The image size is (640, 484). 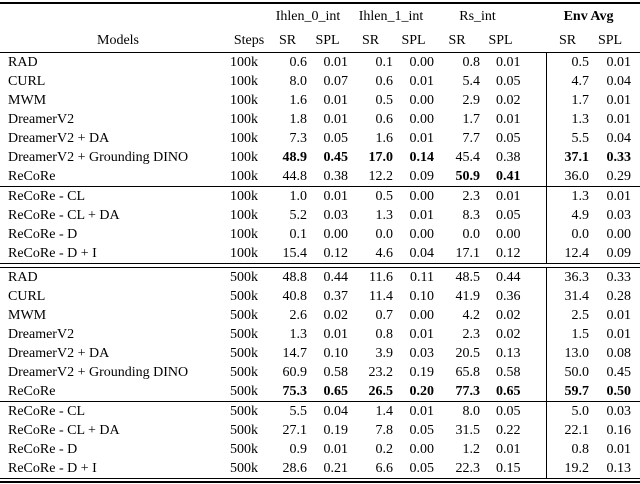 I want to click on model-cell: ReCoRe - D + I, so click(x=52, y=253).